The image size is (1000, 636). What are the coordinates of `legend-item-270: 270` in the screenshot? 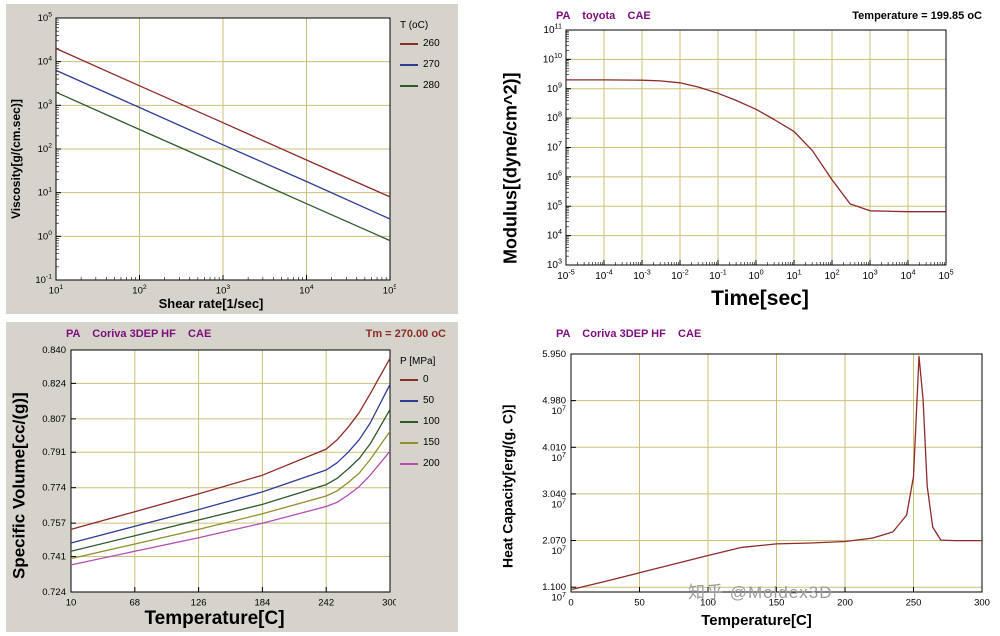 It's located at (428, 64).